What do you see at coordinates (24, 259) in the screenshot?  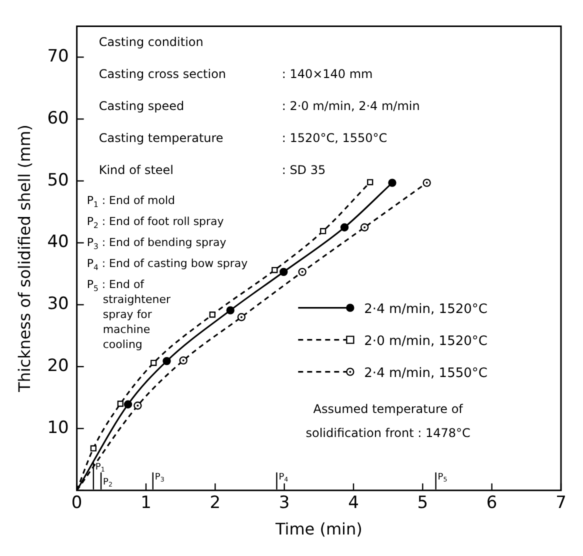 I see `y-axis-title: Thickness of solidified shell (mm)` at bounding box center [24, 259].